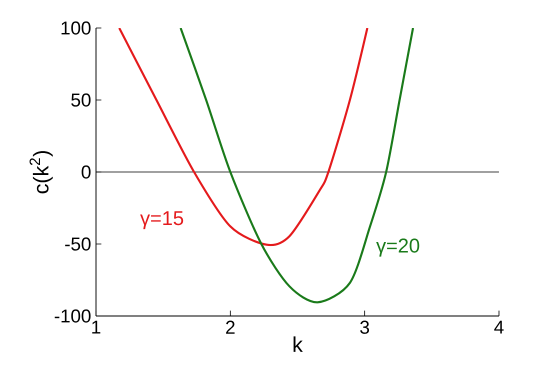 This screenshot has height=375, width=551. I want to click on series-label: γ=15, so click(162, 220).